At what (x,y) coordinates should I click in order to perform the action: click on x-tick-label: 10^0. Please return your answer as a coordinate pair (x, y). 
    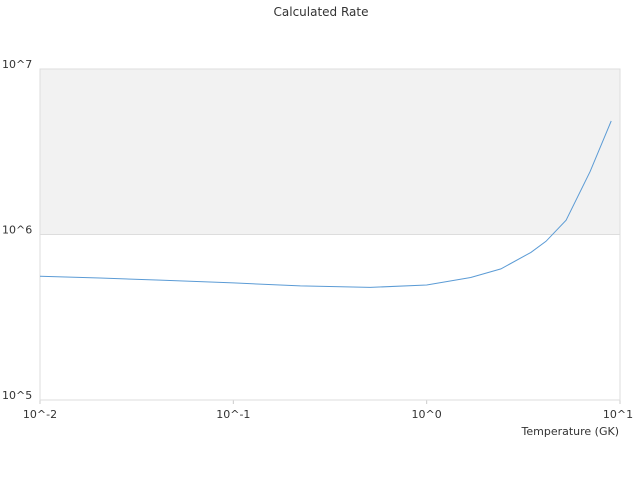
    Looking at the image, I should click on (427, 414).